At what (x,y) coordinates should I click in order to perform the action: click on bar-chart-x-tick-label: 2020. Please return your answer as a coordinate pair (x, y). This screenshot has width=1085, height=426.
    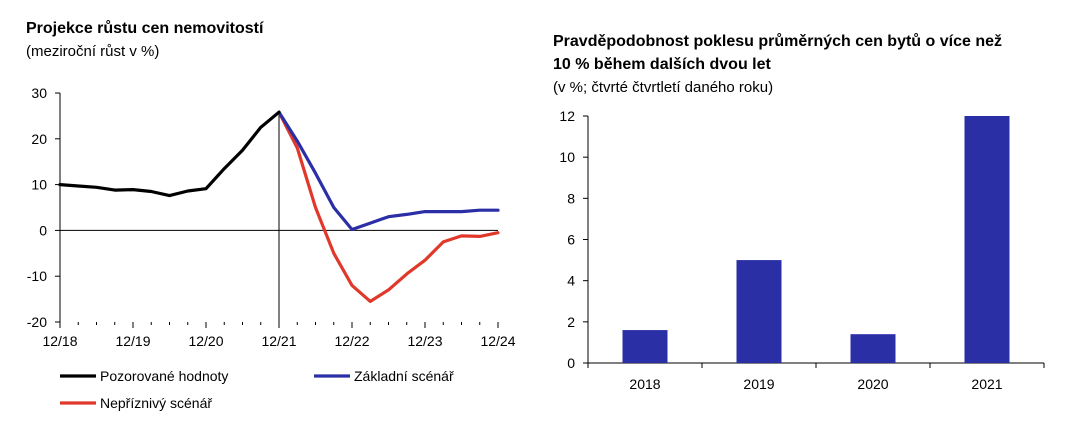
    Looking at the image, I should click on (872, 384).